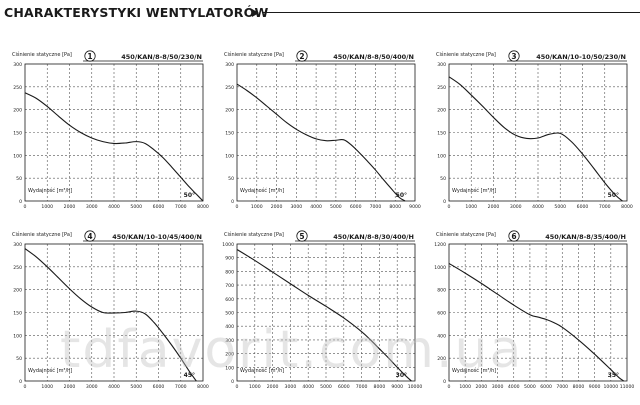 This screenshot has width=640, height=405. What do you see at coordinates (161, 57) in the screenshot?
I see `chart-model: 450/KAN/8-8/50/230/N` at bounding box center [161, 57].